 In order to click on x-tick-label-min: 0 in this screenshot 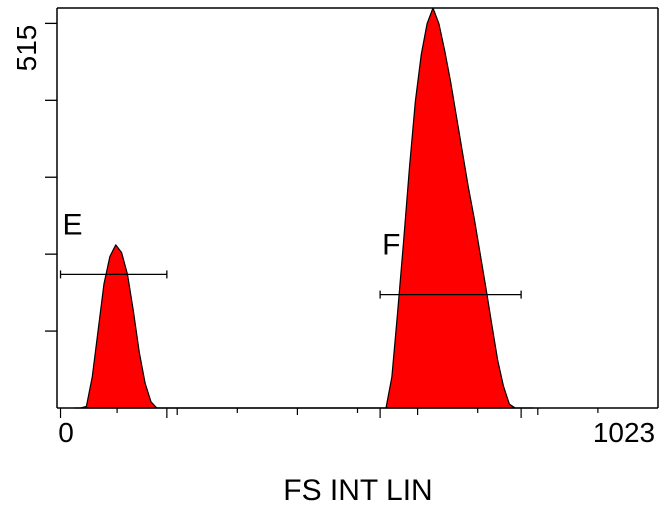, I will do `click(66, 432)`.